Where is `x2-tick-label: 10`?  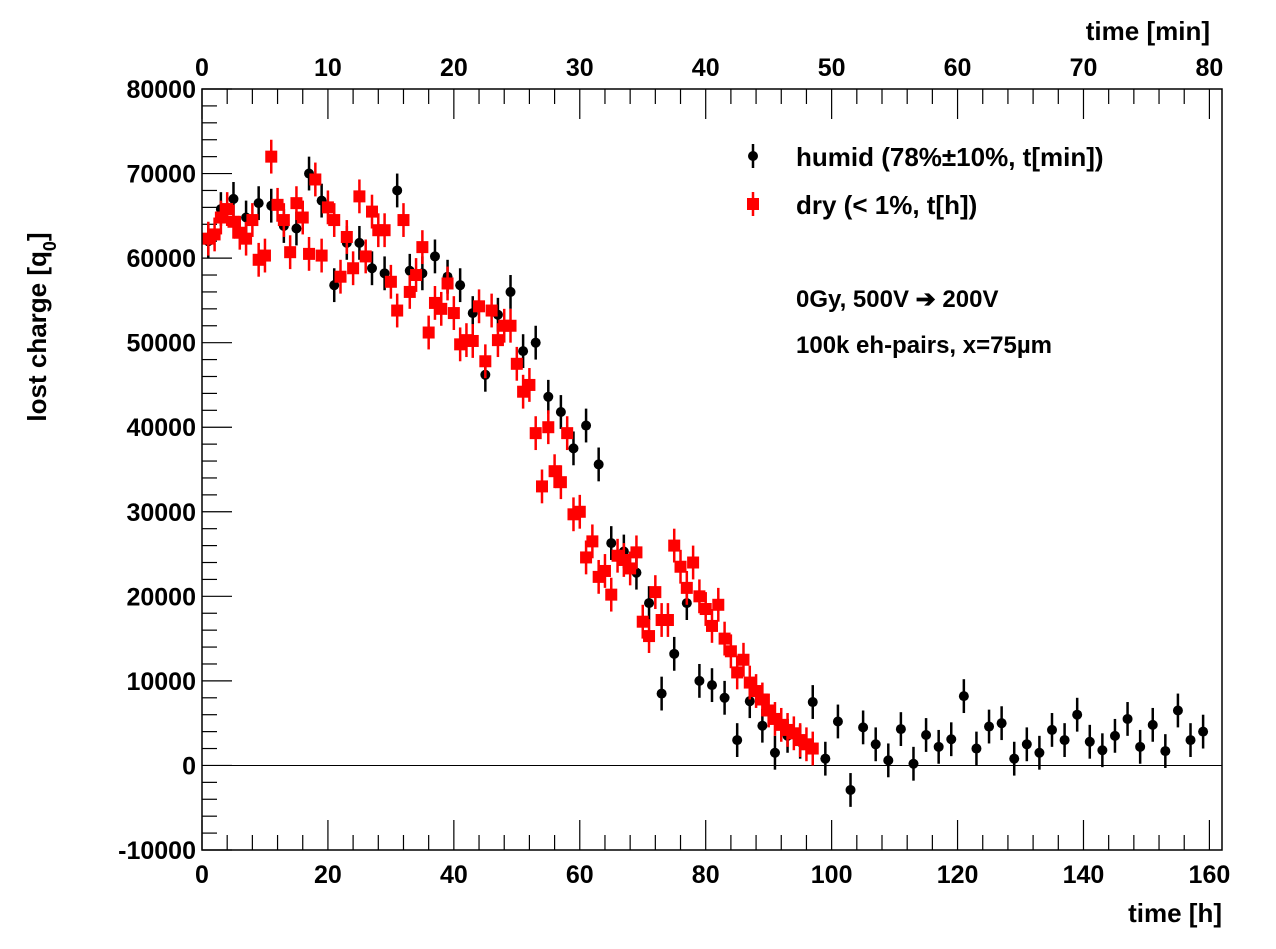
x2-tick-label: 10 is located at coordinates (328, 68).